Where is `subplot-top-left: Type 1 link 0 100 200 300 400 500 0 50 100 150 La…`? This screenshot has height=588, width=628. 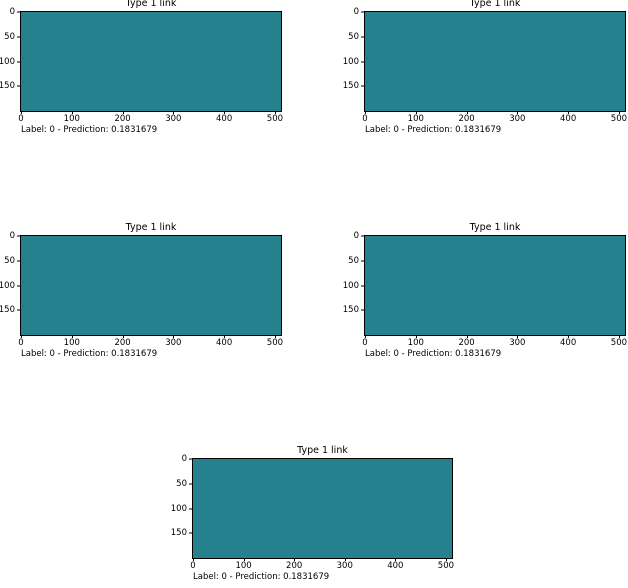
subplot-top-left: Type 1 link 0 100 200 300 400 500 0 50 100 150 La… is located at coordinates (141, 67).